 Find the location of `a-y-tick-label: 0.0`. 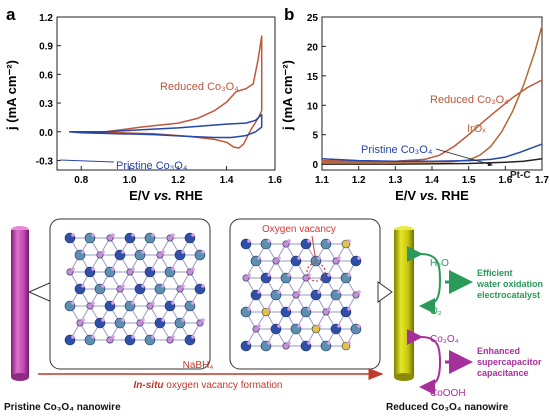

a-y-tick-label: 0.0 is located at coordinates (46, 133).